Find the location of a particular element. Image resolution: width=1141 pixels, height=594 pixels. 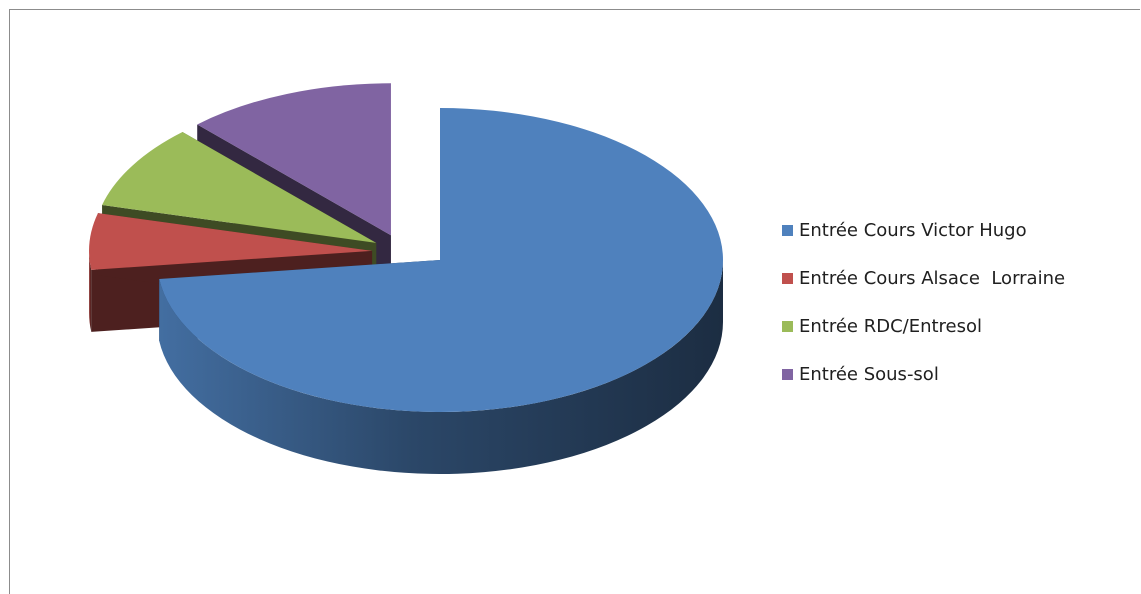

legend-item: Entrée Cours Victor Hugo is located at coordinates (923, 230).